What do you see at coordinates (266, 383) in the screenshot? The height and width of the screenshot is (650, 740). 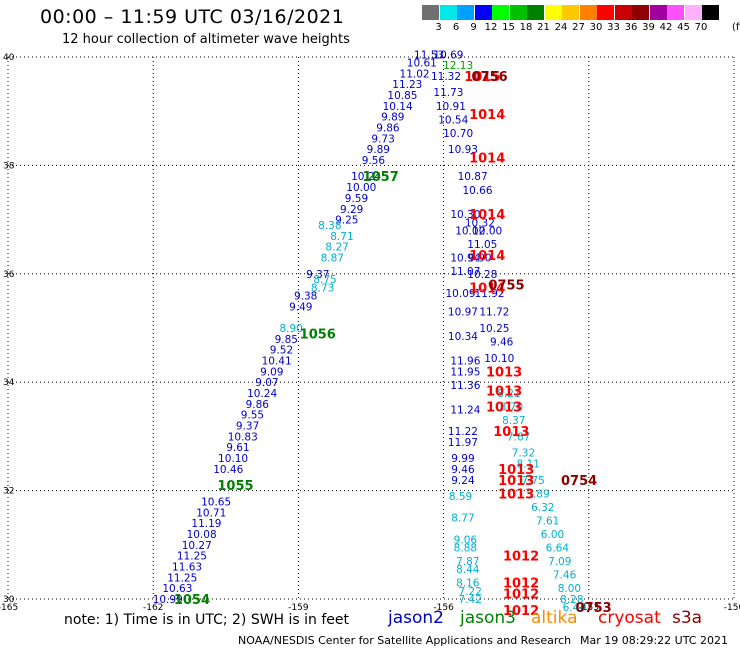 I see `wave-height-point: 9.07` at bounding box center [266, 383].